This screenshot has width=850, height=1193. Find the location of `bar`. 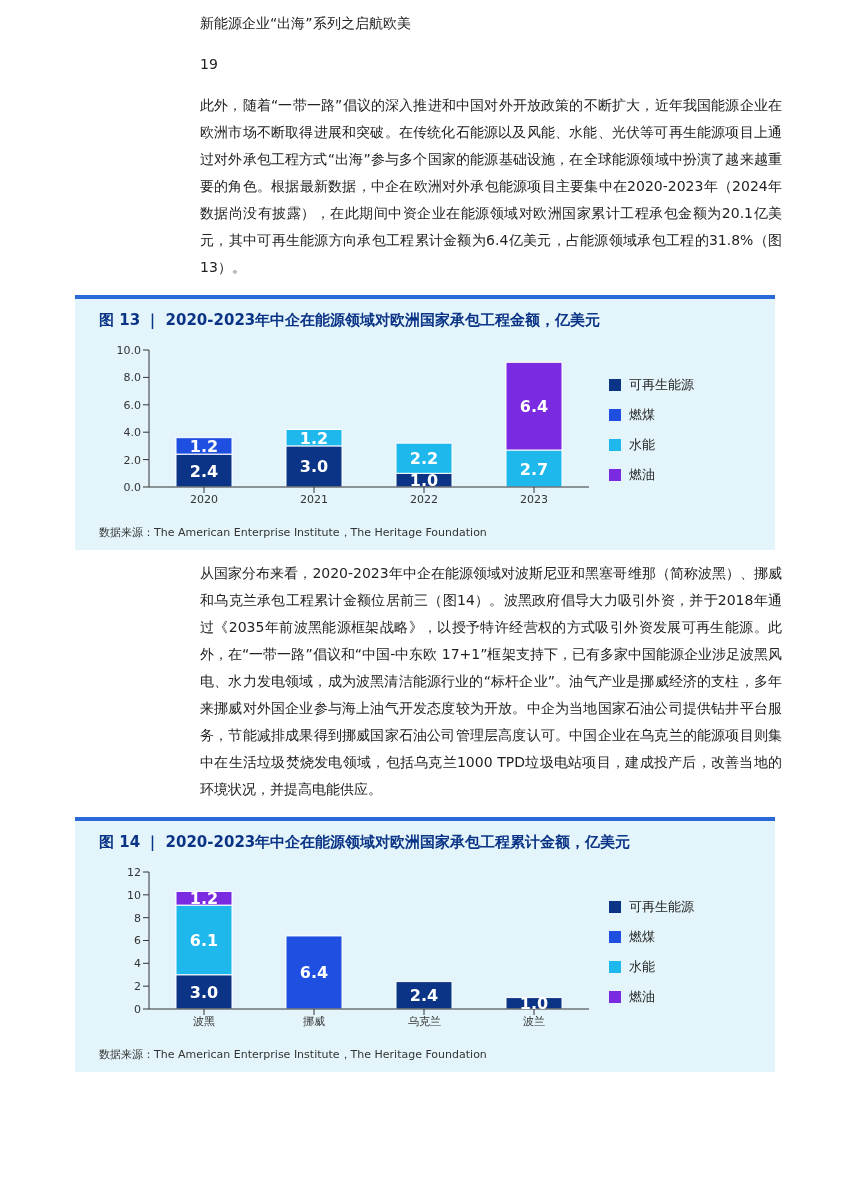

bar is located at coordinates (314, 972).